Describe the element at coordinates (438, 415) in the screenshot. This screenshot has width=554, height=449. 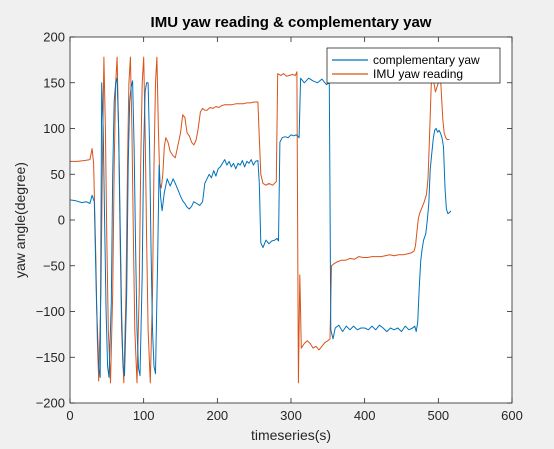
I see `x-tick-label: 500` at that location.